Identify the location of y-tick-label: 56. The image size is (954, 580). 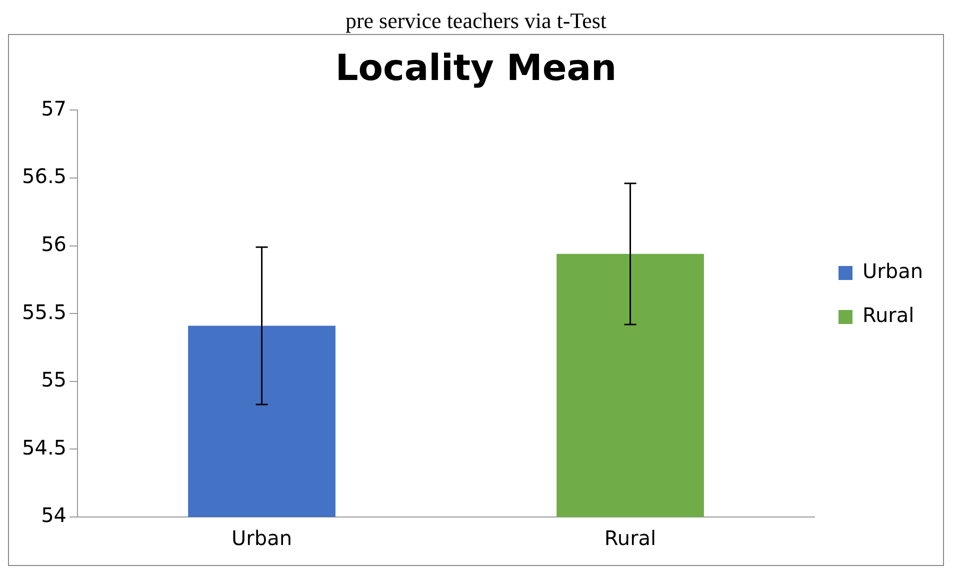
(54, 244).